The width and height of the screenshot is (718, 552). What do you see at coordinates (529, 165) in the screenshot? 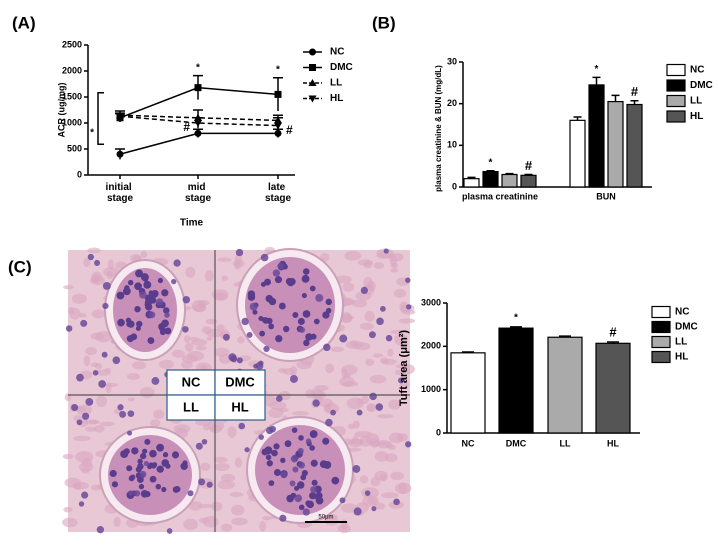
I see `annotation: #` at bounding box center [529, 165].